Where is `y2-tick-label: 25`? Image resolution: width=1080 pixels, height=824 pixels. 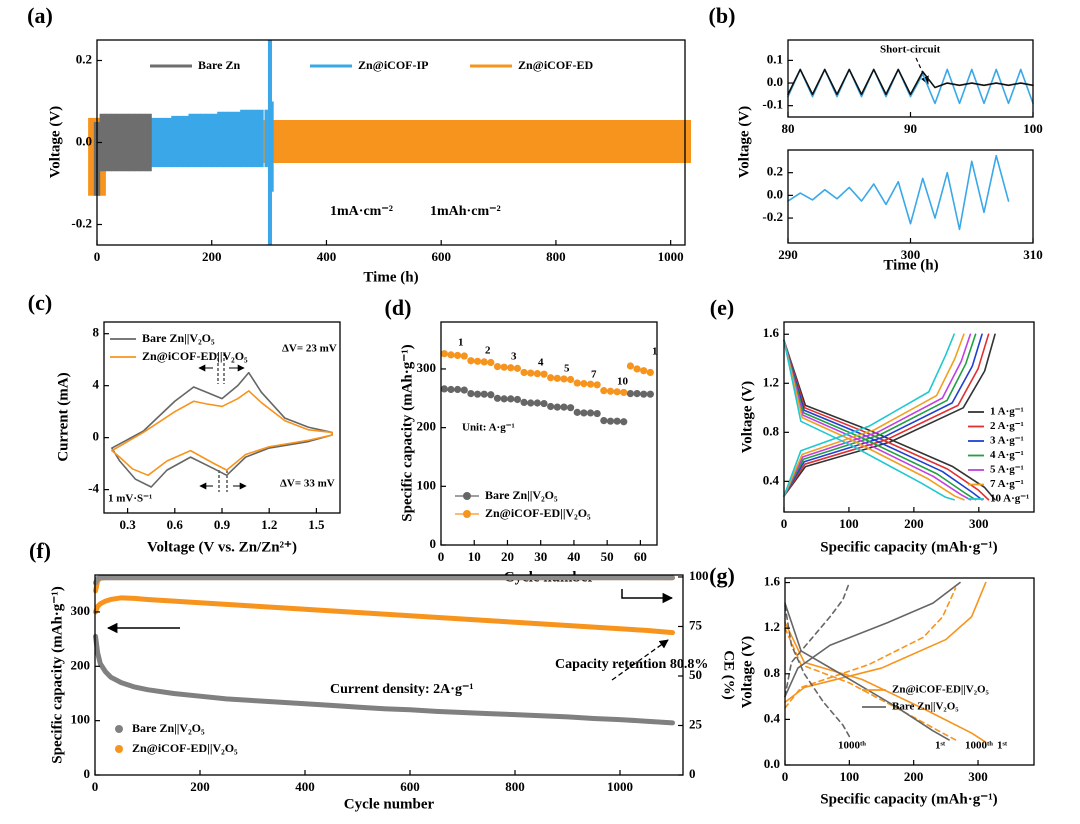 y2-tick-label: 25 is located at coordinates (696, 723).